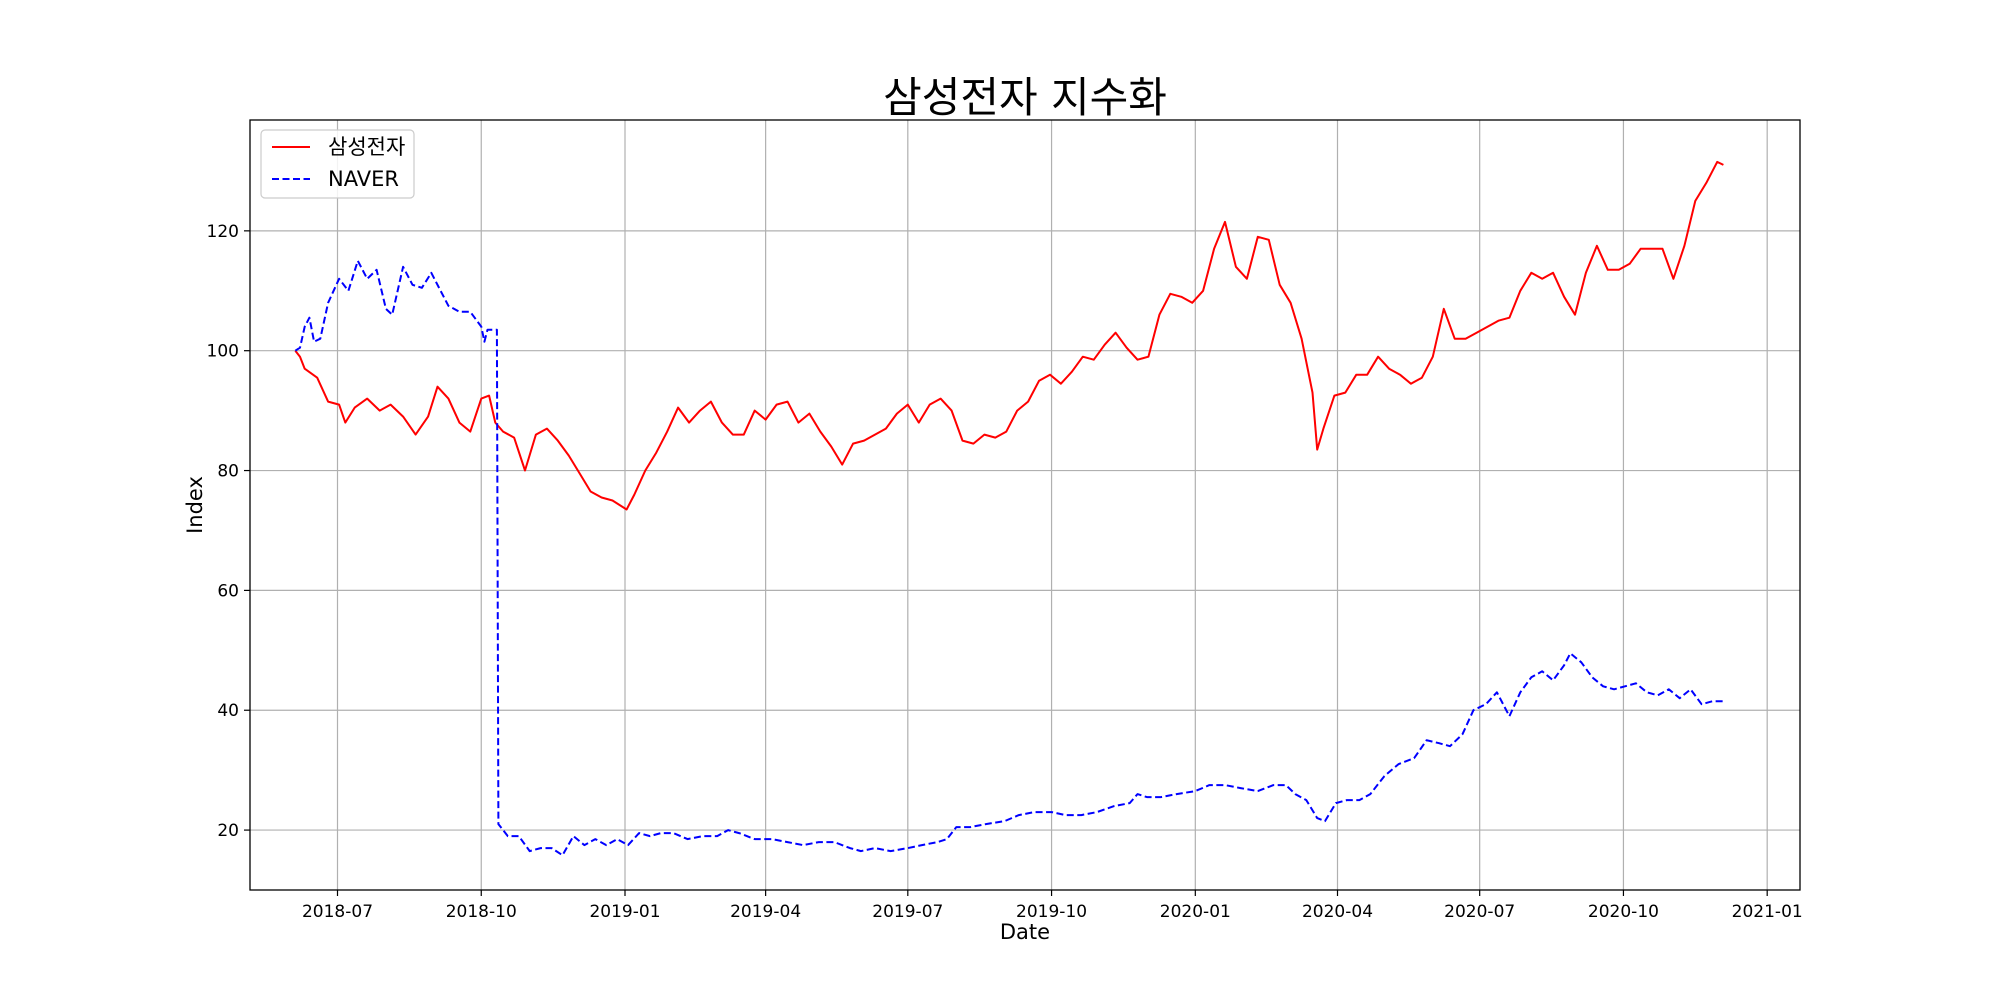  Describe the element at coordinates (1479, 912) in the screenshot. I see `x-tick-label: 2020-07` at that location.